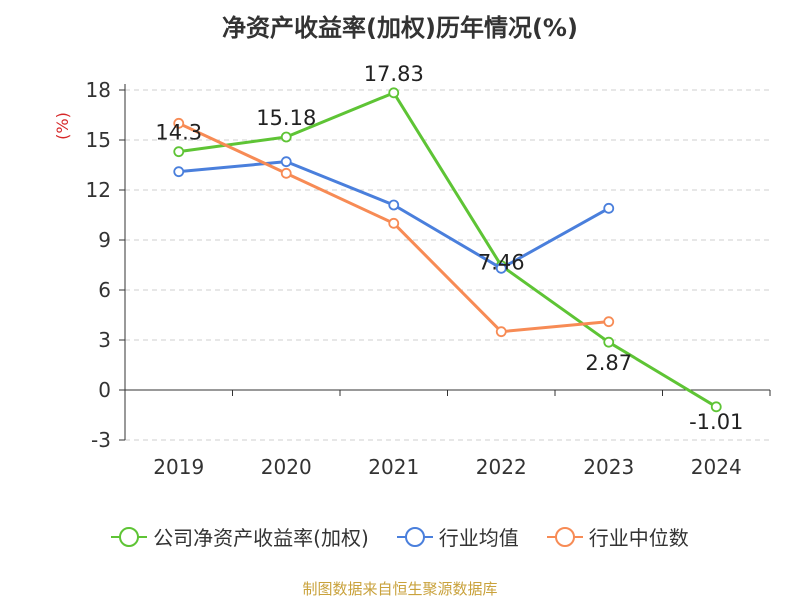 The width and height of the screenshot is (800, 600). Describe the element at coordinates (716, 422) in the screenshot. I see `data-label: -1.01` at that location.